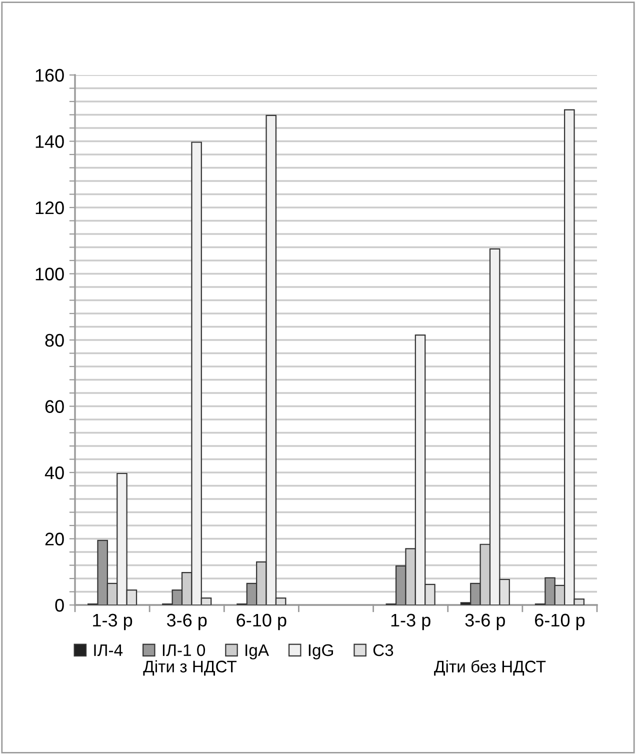 The width and height of the screenshot is (636, 755). Describe the element at coordinates (490, 668) in the screenshot. I see `text: Діти без НДСТ` at that location.